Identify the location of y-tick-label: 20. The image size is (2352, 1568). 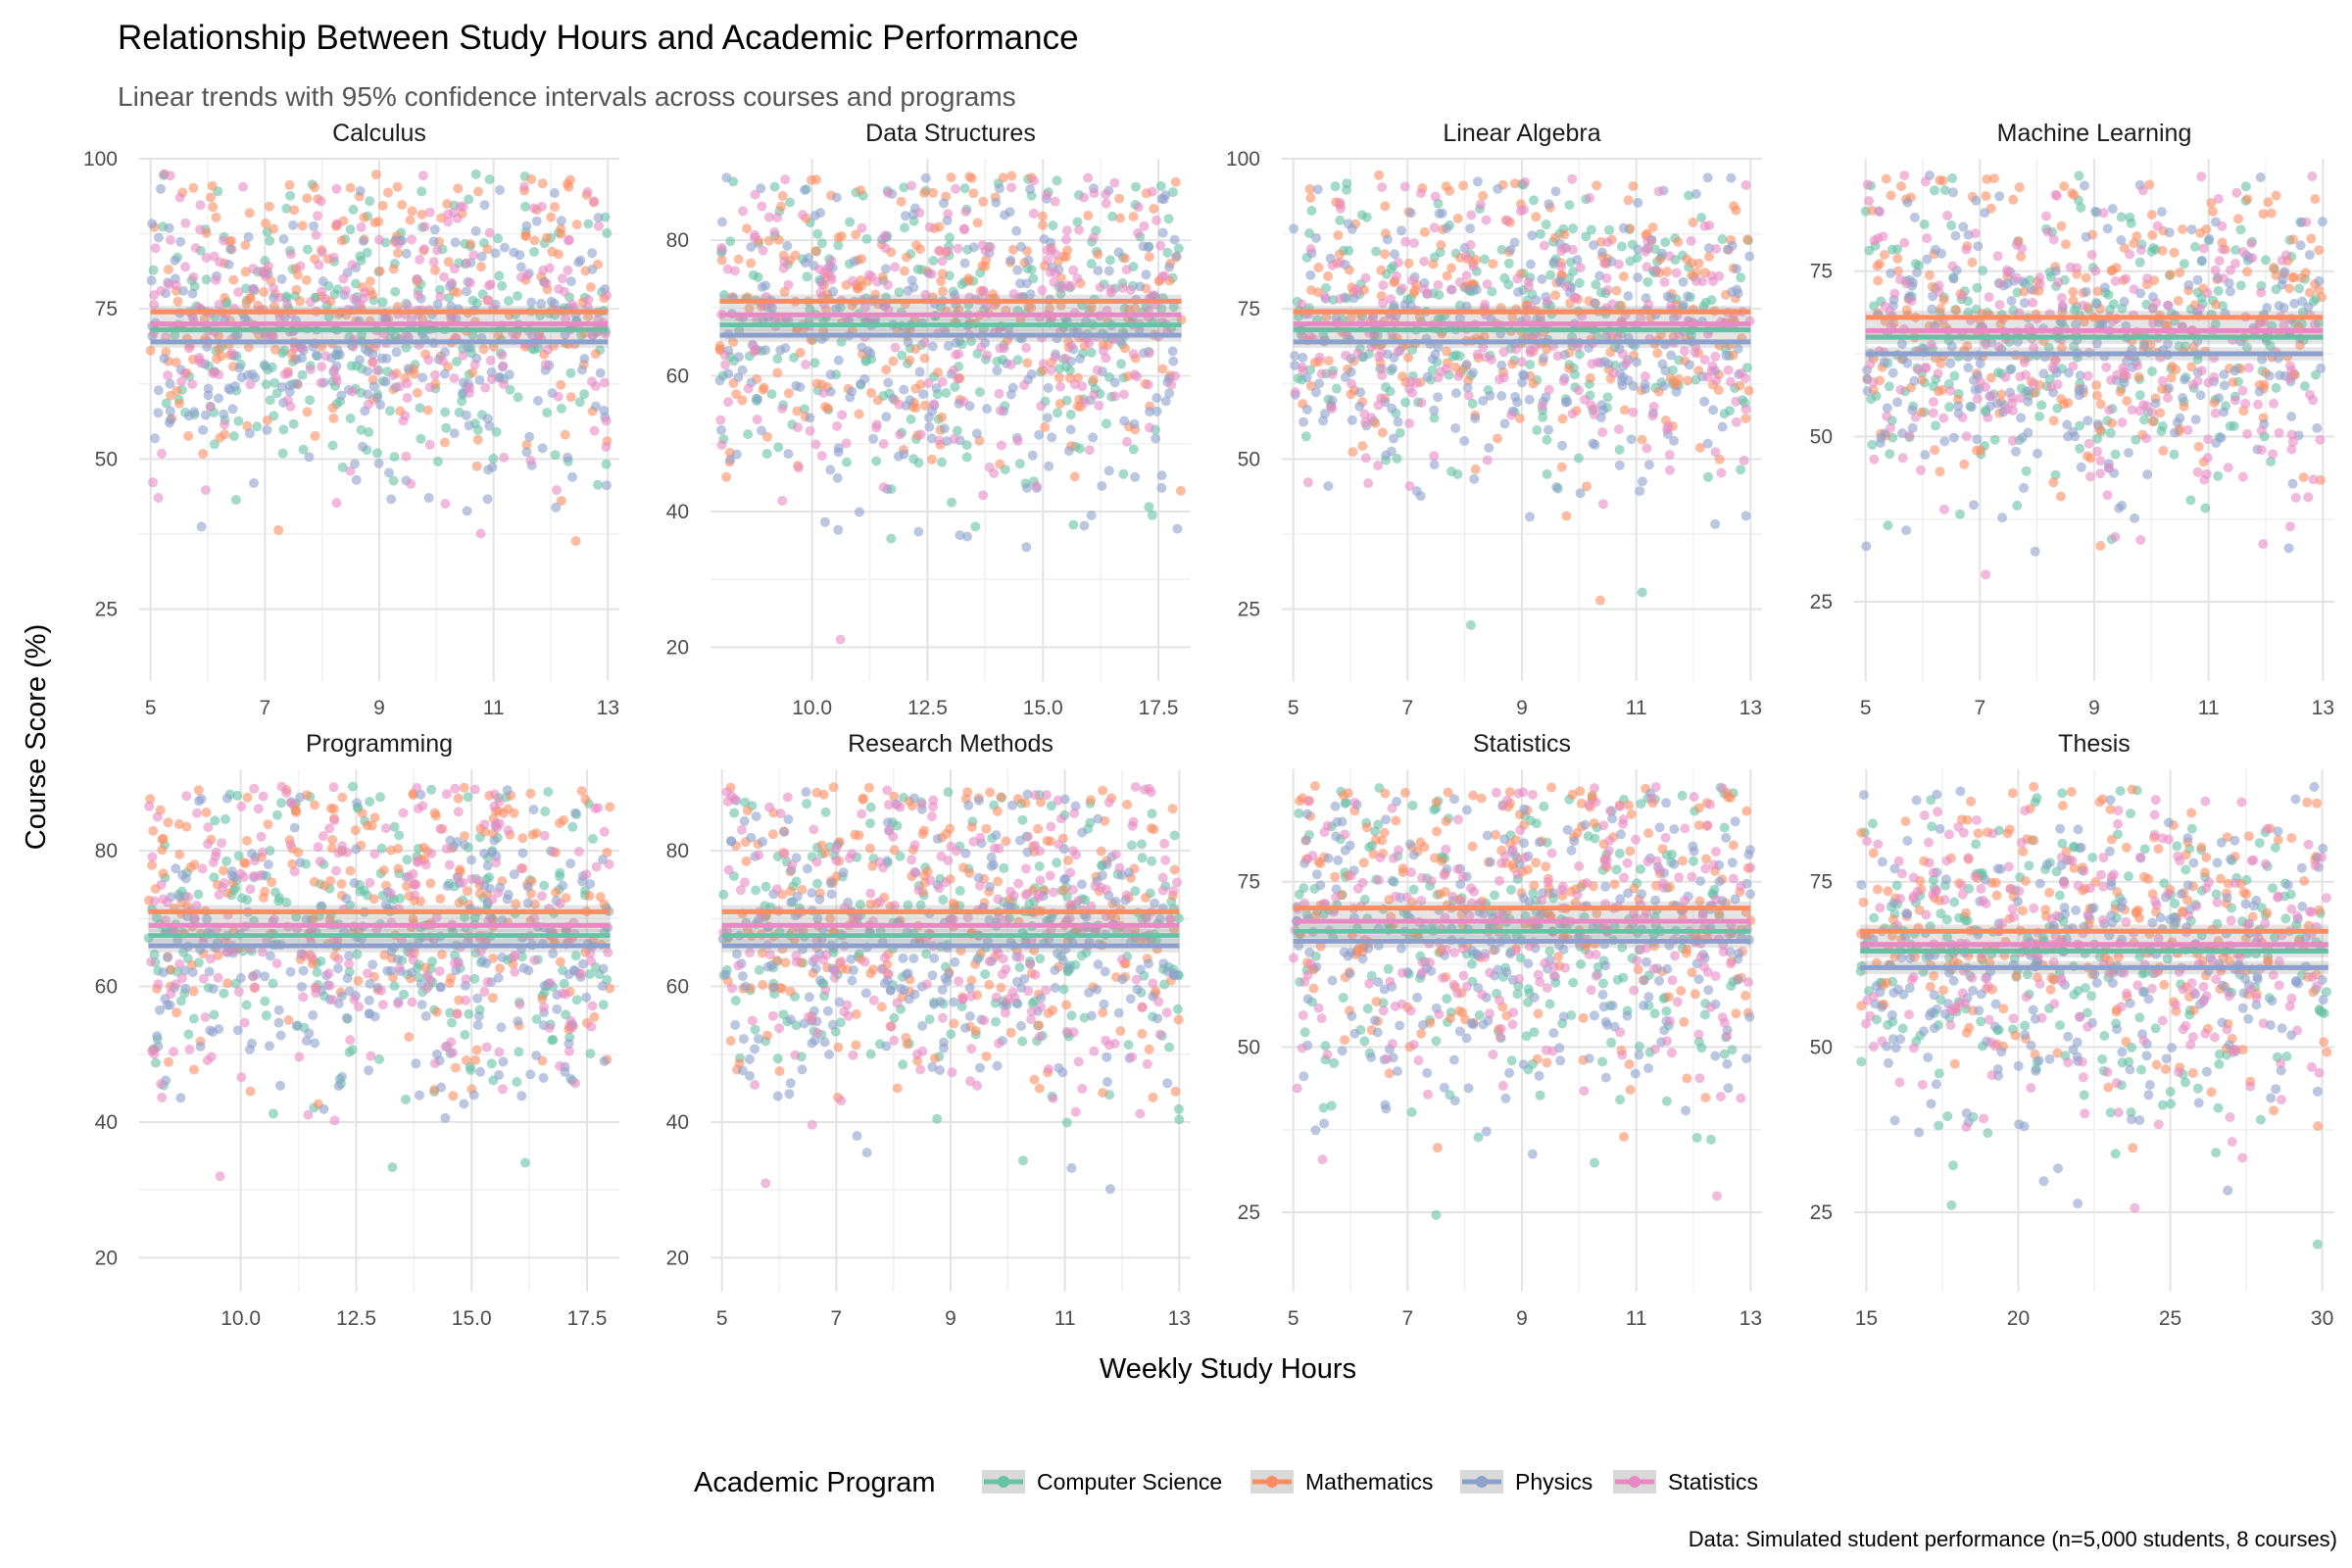
(677, 647).